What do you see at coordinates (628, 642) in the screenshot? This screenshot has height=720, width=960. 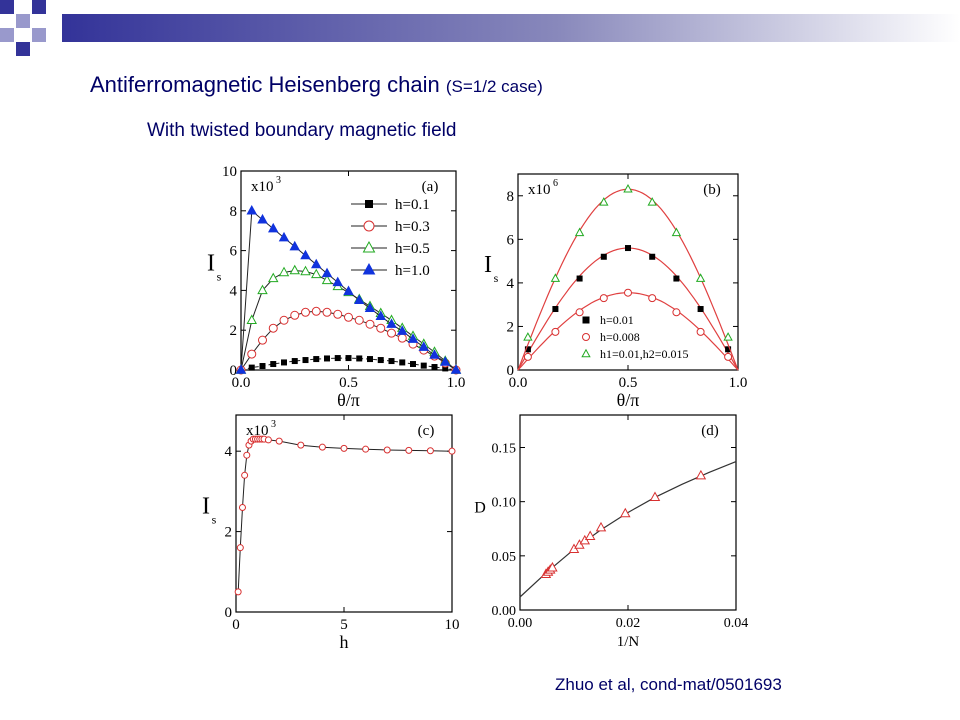 I see `x-axis-label: 1/N` at bounding box center [628, 642].